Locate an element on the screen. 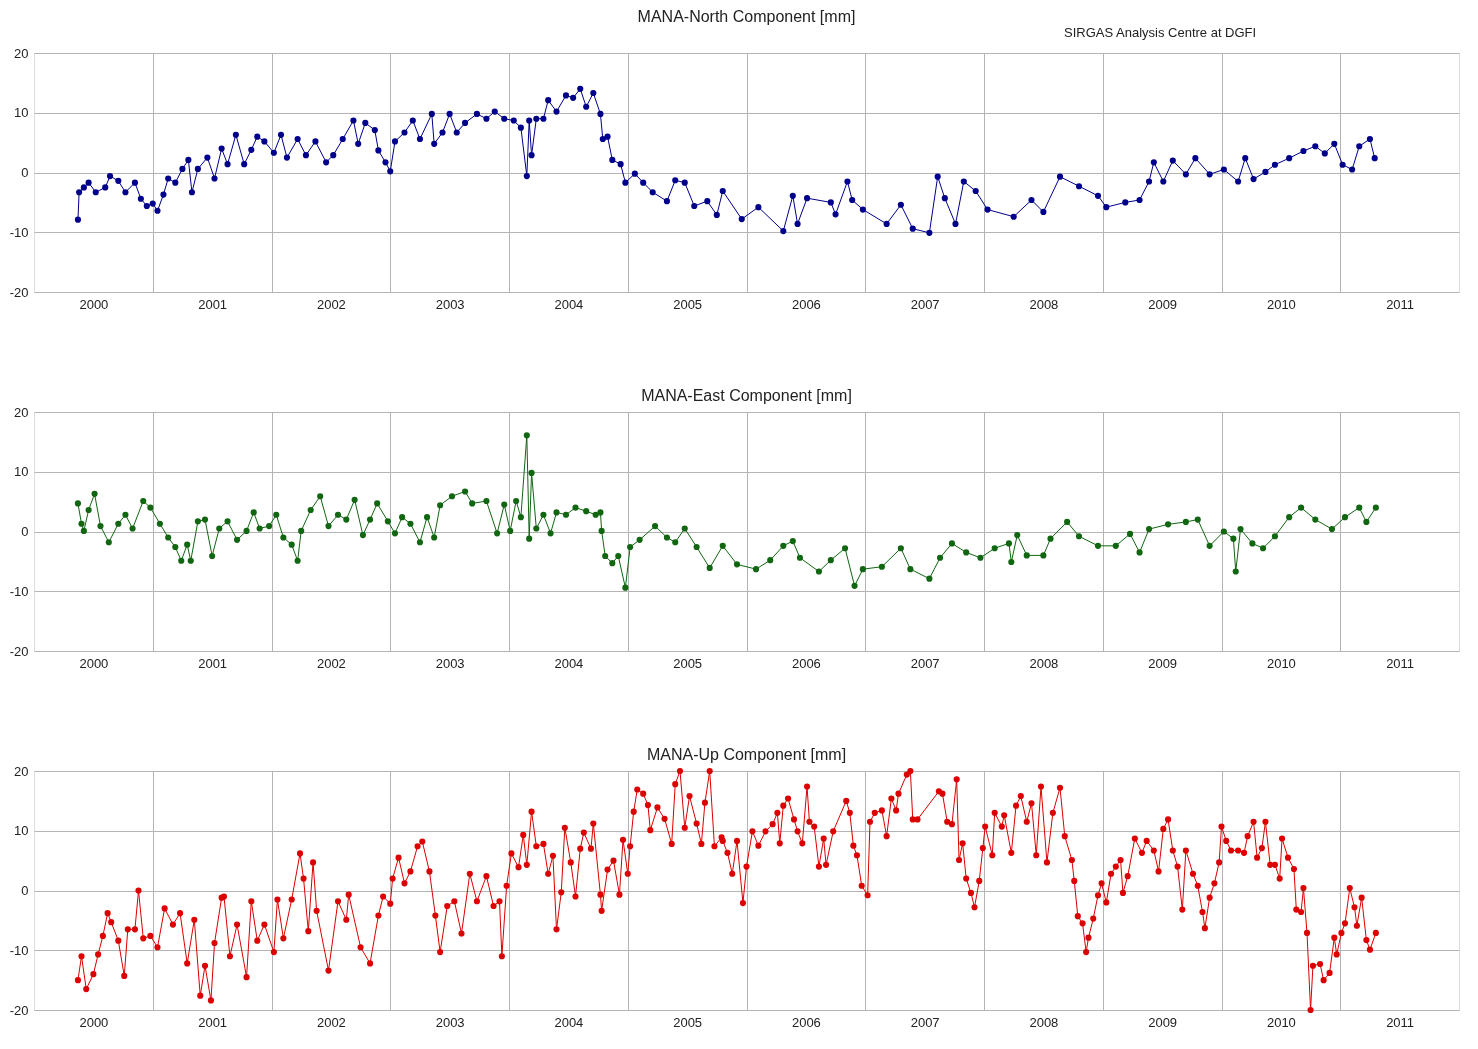 The height and width of the screenshot is (1049, 1478). chart-title: MANA-East Component [mm] is located at coordinates (746, 395).